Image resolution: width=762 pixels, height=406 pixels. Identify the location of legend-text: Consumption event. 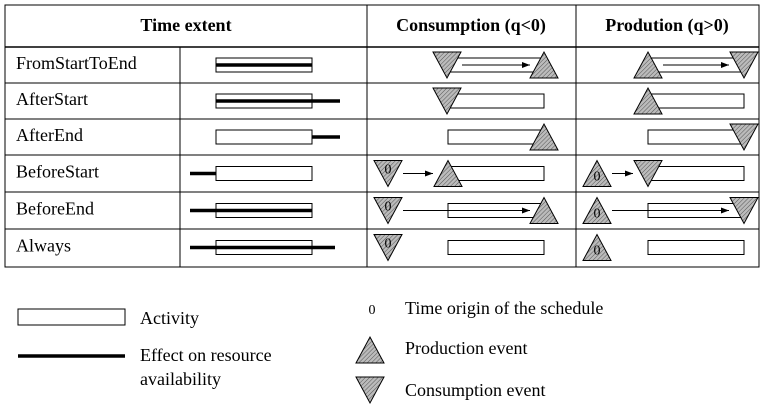
(475, 390).